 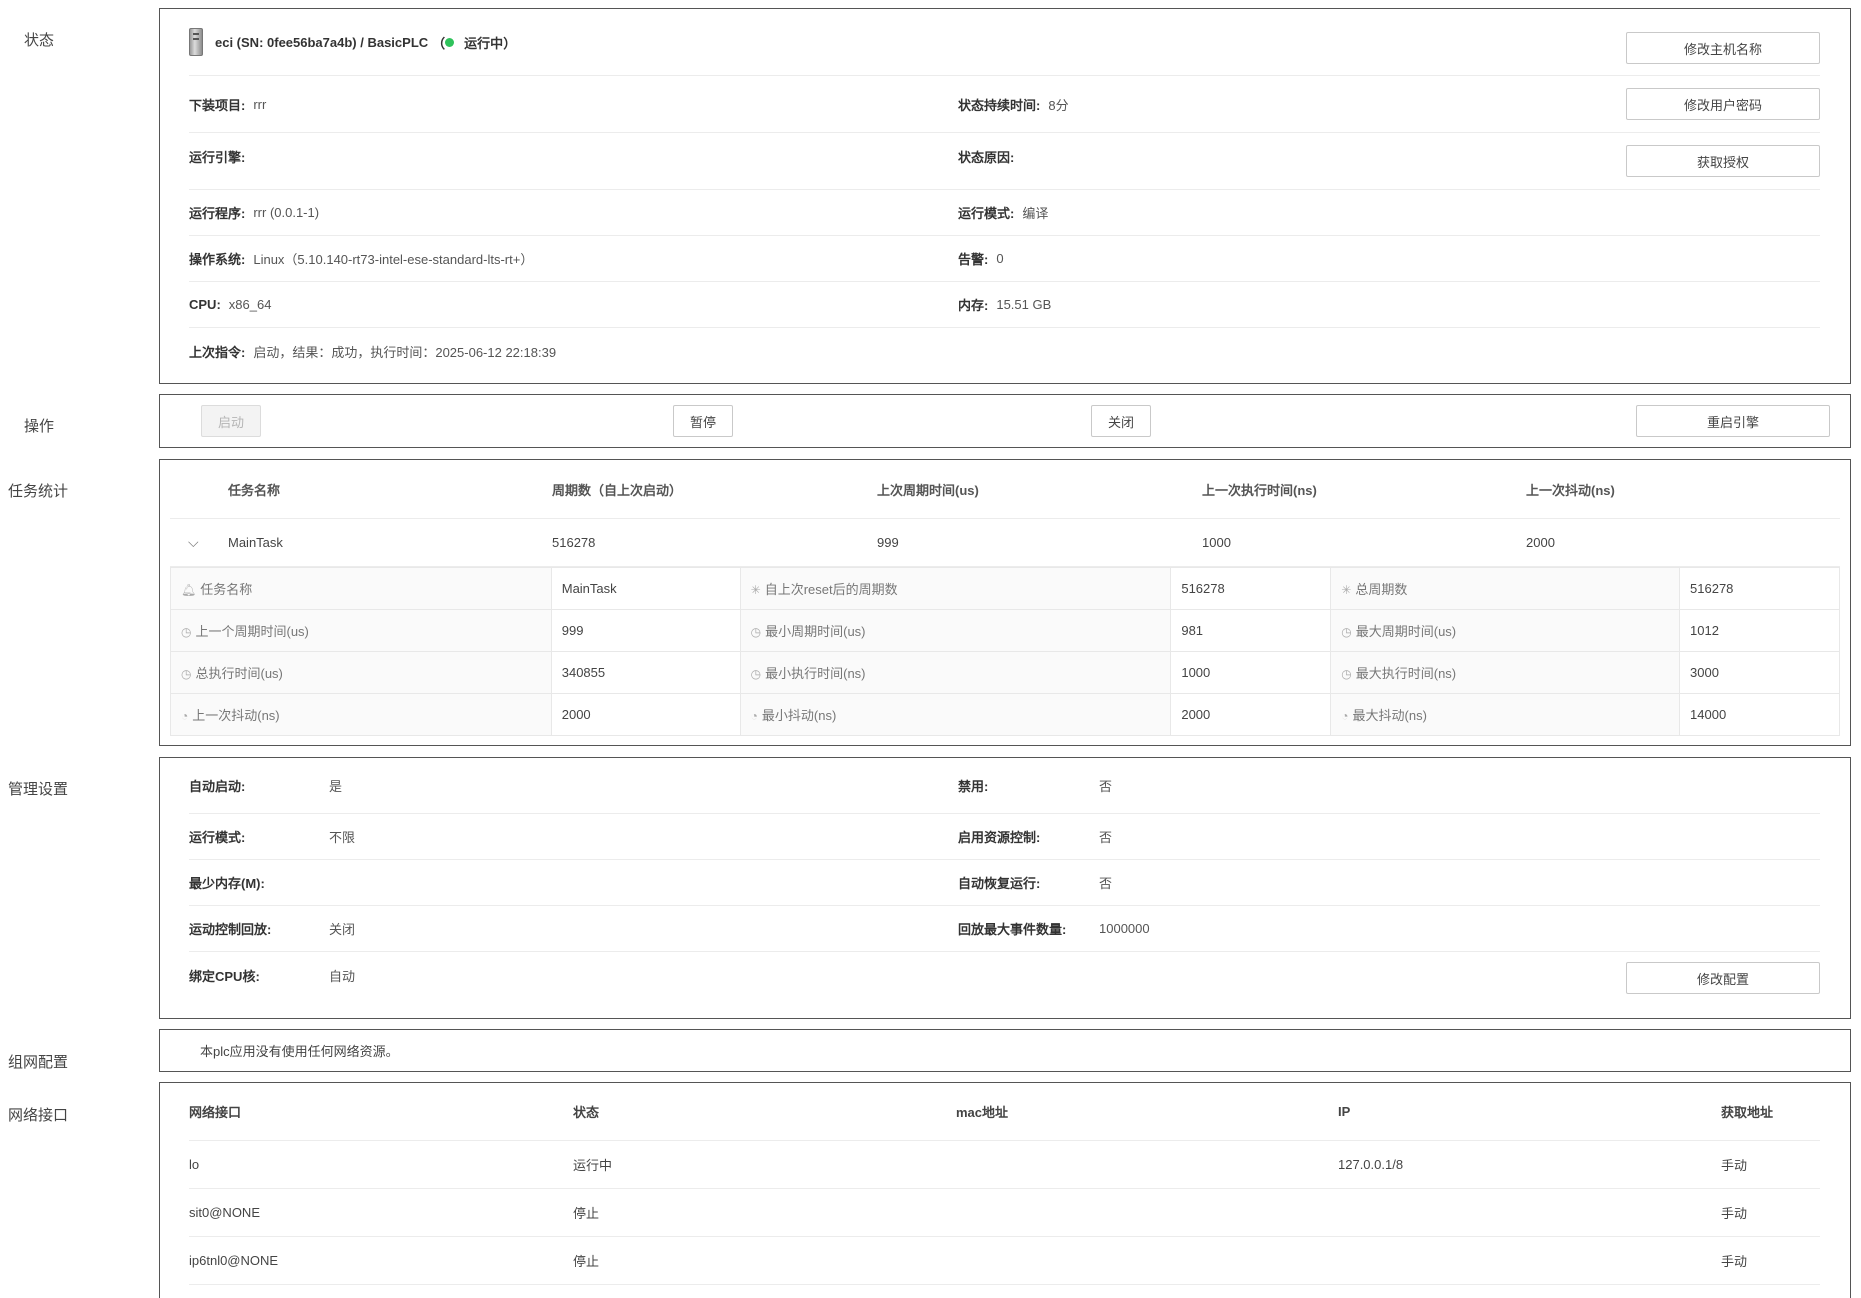 What do you see at coordinates (955, 588) in the screenshot?
I see `task-detail-label-cell: ✳ 自上次reset后的周期数` at bounding box center [955, 588].